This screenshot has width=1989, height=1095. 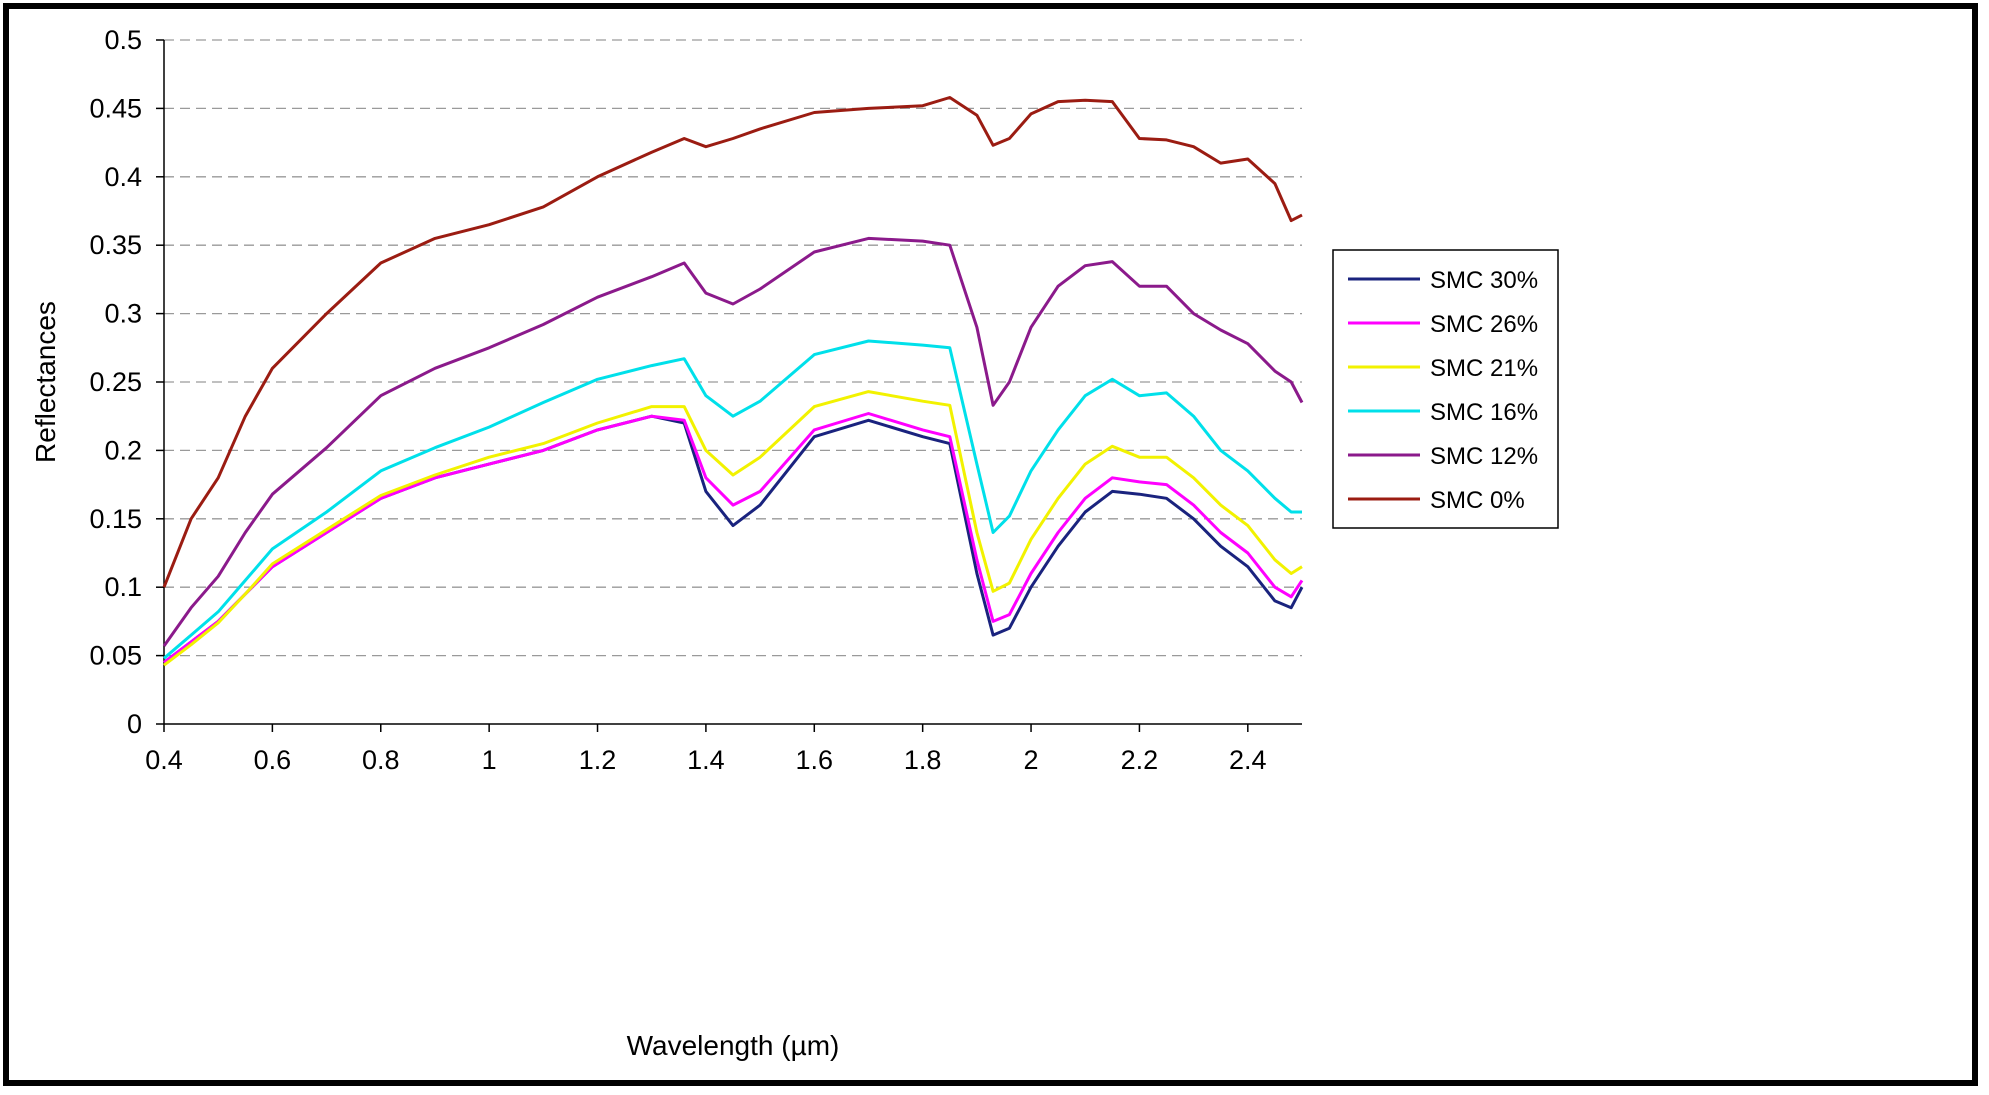 What do you see at coordinates (115, 245) in the screenshot?
I see `y-tick-label: 0.35` at bounding box center [115, 245].